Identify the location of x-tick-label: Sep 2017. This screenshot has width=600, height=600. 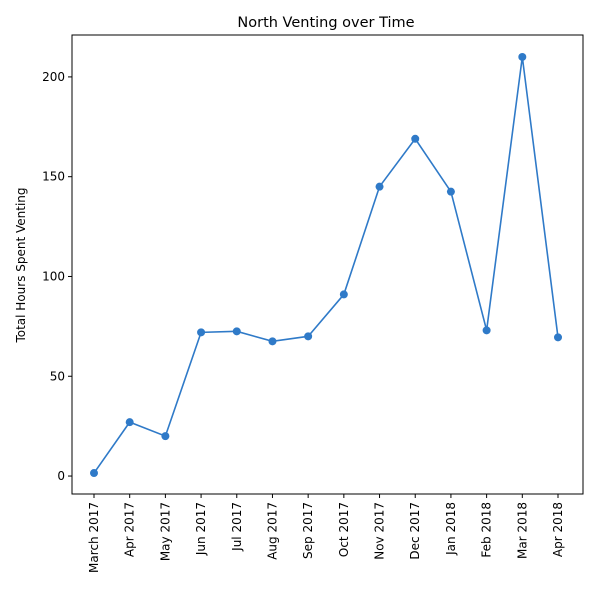
(308, 530).